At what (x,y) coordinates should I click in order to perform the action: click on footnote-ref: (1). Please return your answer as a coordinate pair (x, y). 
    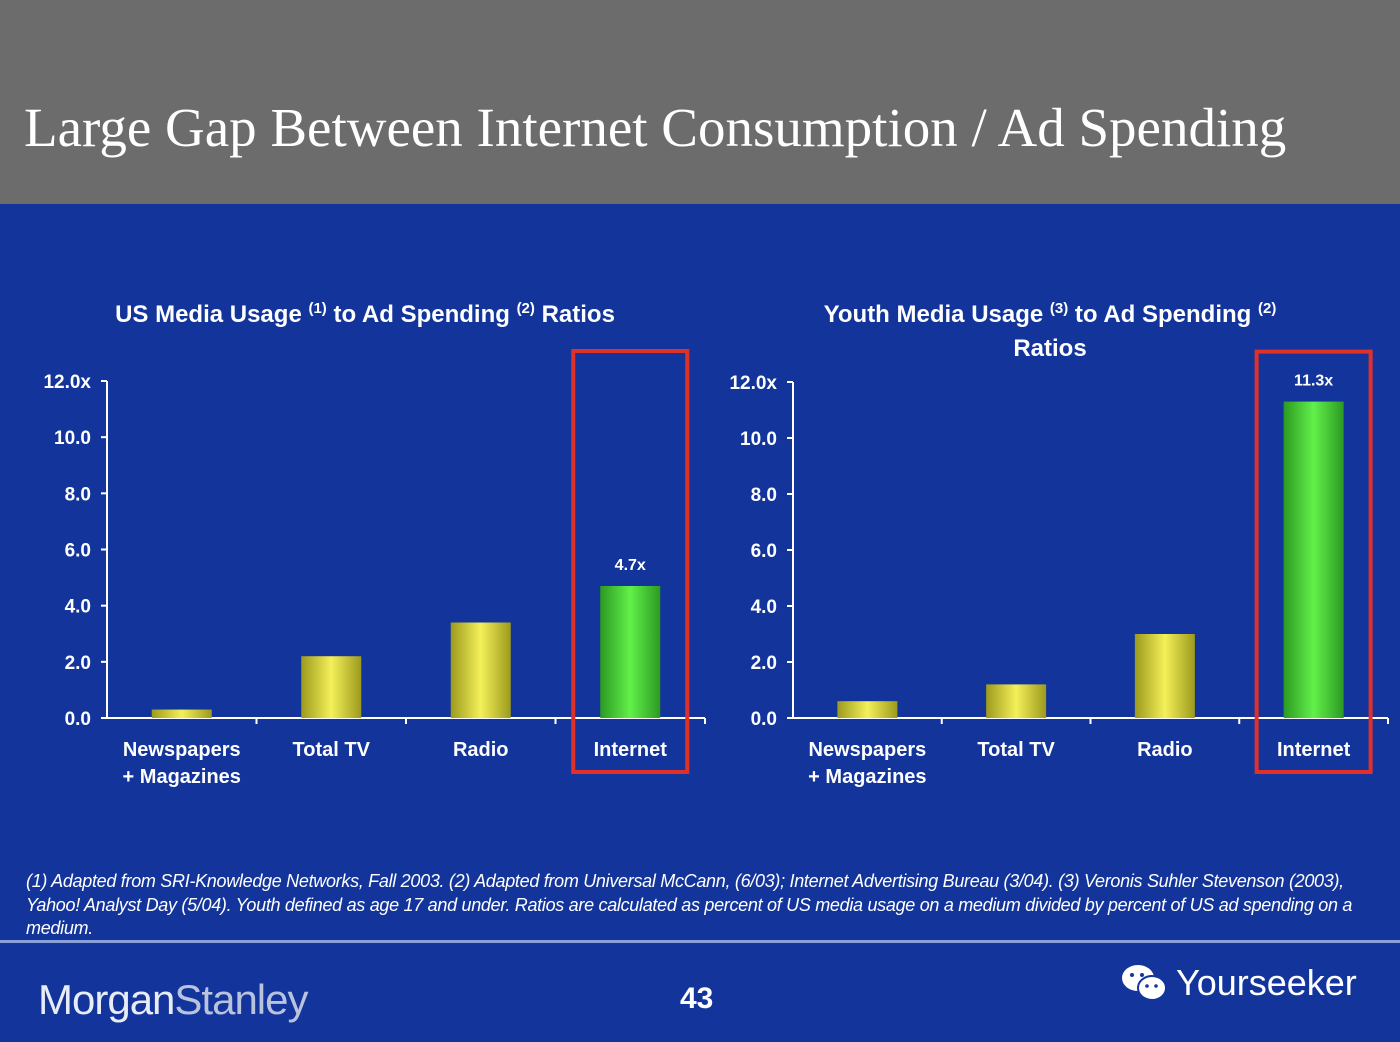
    Looking at the image, I should click on (317, 308).